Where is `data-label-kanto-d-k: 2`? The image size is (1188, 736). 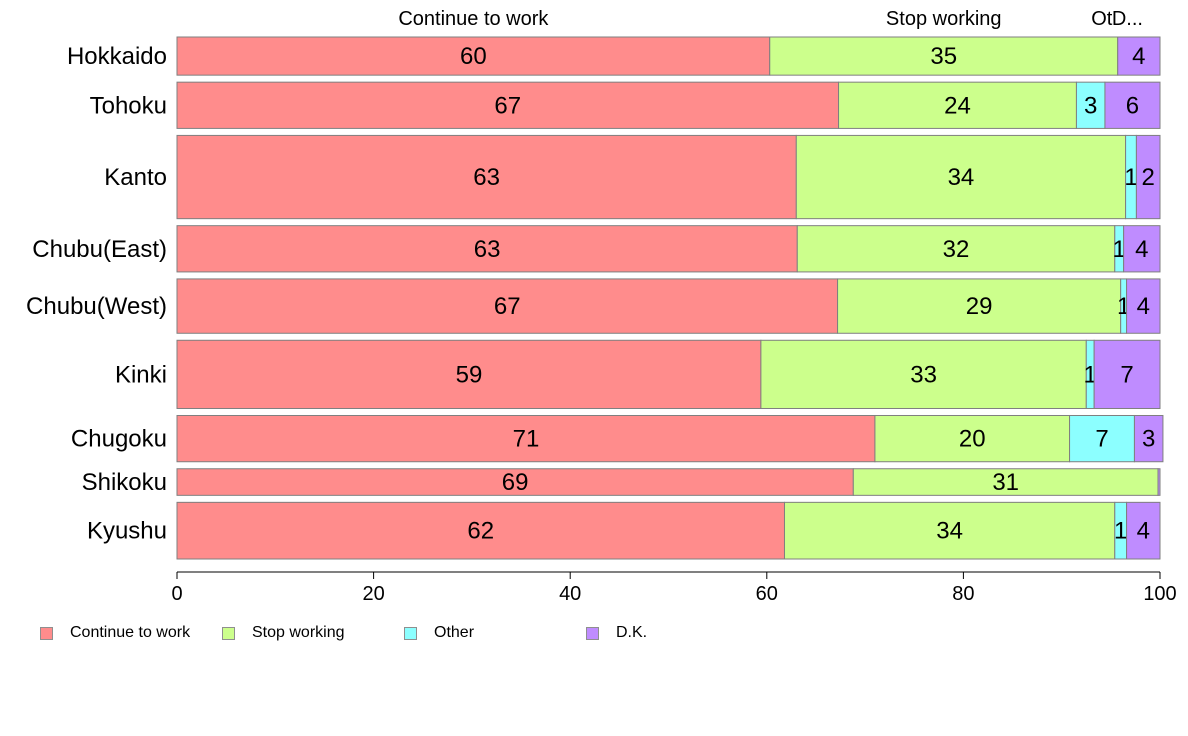 data-label-kanto-d-k: 2 is located at coordinates (1148, 177).